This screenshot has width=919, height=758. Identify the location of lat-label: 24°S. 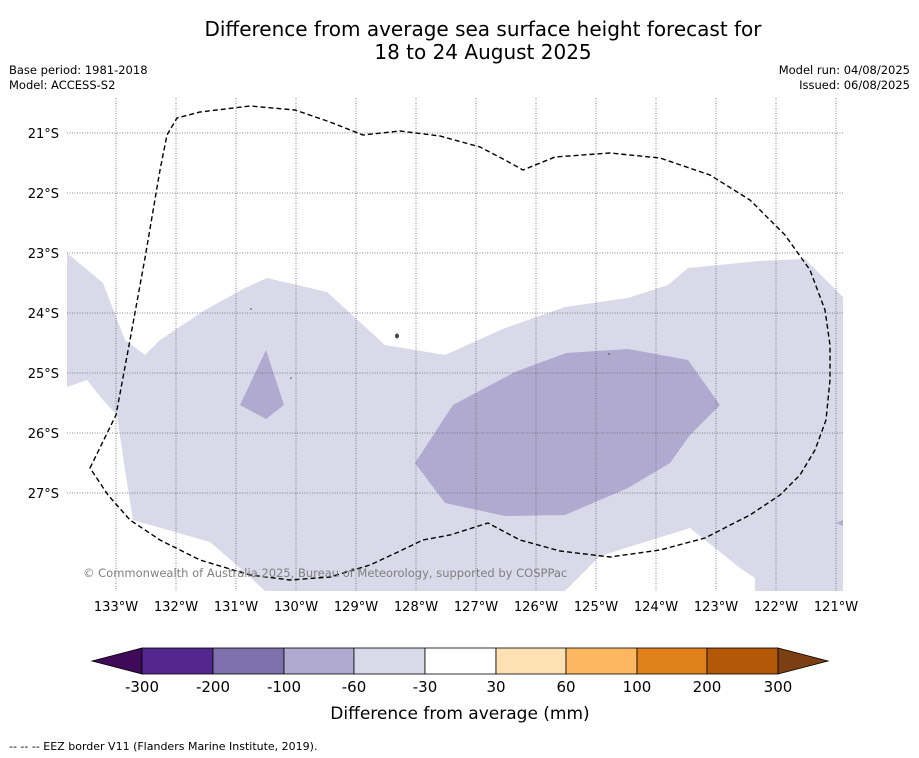
(43, 314).